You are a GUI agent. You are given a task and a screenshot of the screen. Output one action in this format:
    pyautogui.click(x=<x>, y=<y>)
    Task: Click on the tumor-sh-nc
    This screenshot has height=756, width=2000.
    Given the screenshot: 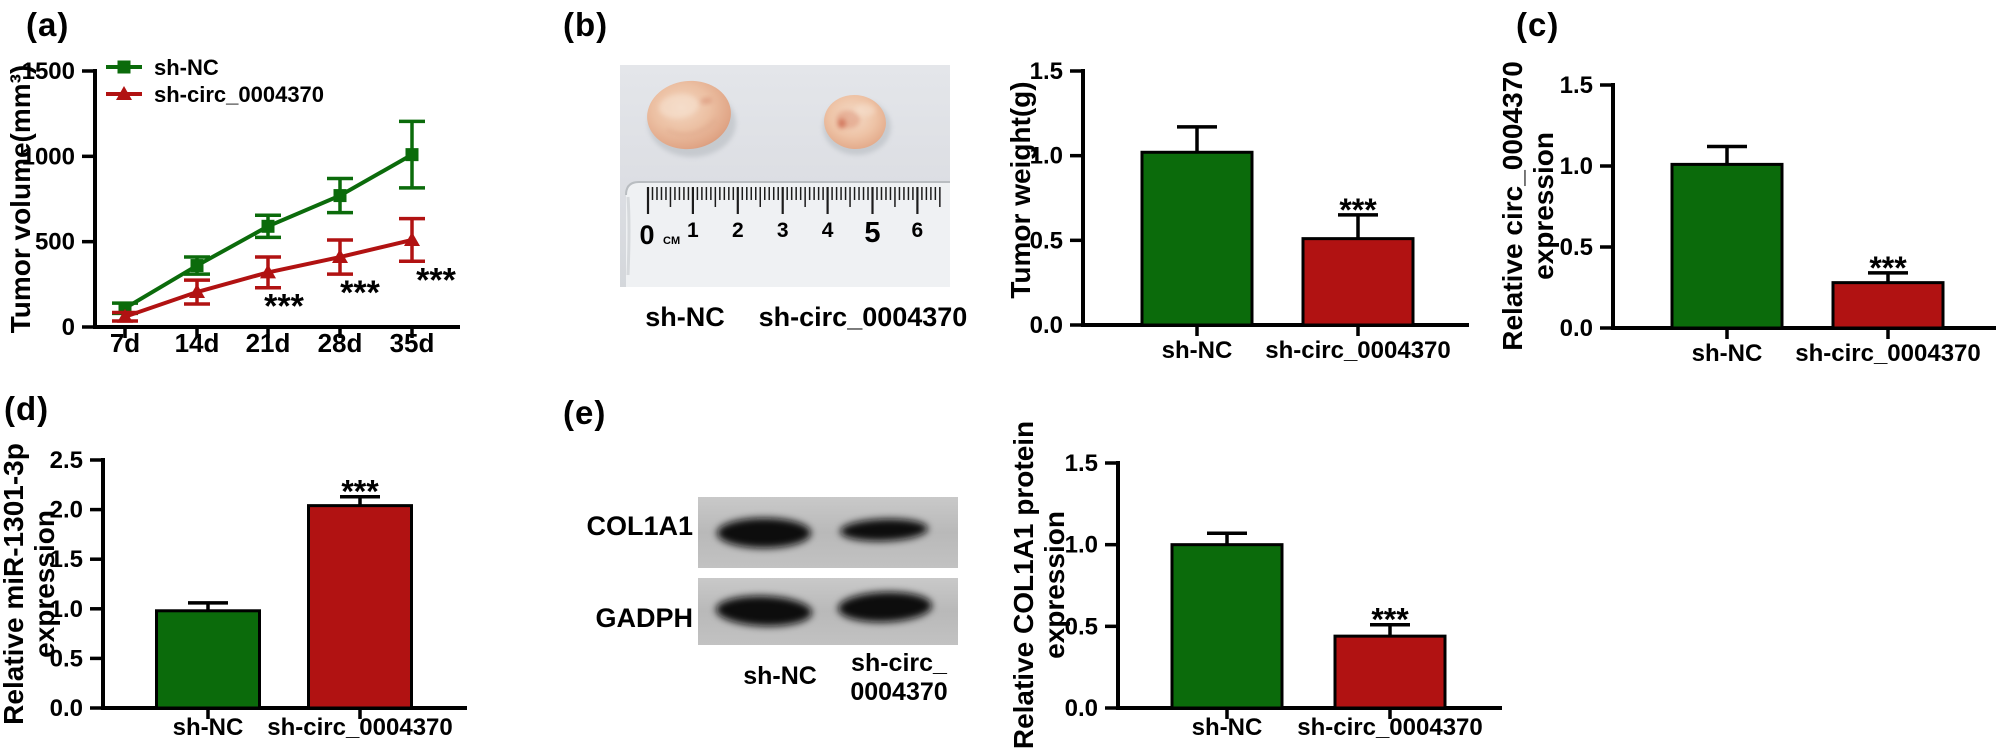 What is the action you would take?
    pyautogui.click(x=689, y=115)
    